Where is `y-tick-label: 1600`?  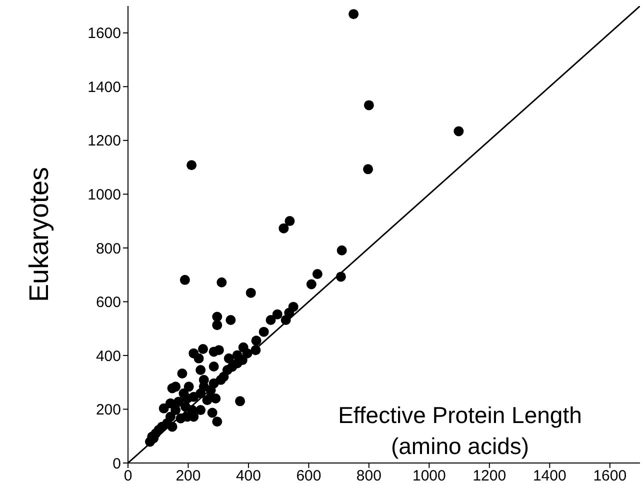 y-tick-label: 1600 is located at coordinates (104, 33).